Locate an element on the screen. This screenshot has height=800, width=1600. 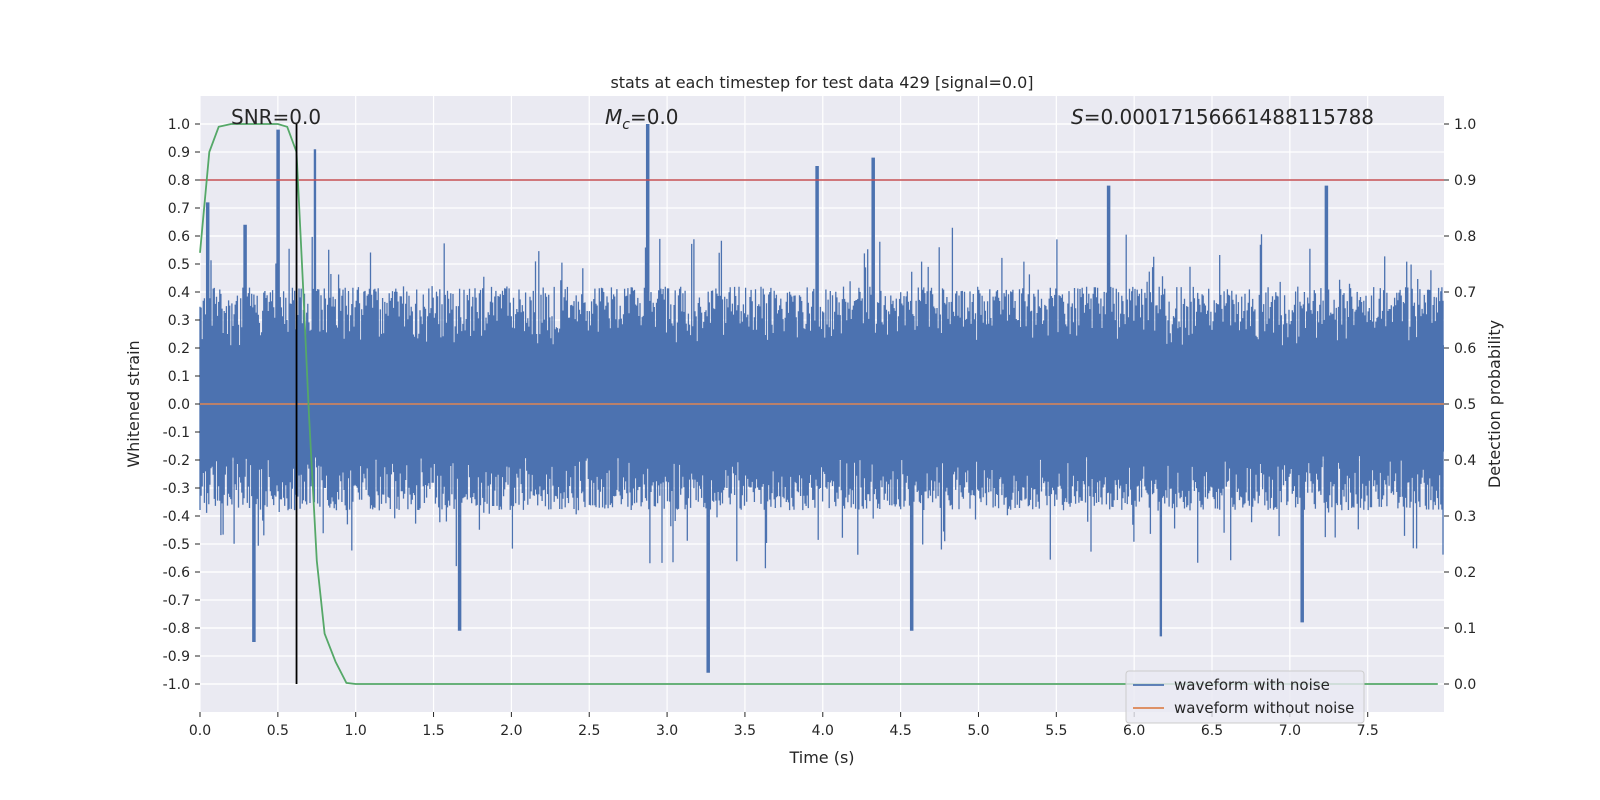
waveform-with-noise-band is located at coordinates (822, 398).